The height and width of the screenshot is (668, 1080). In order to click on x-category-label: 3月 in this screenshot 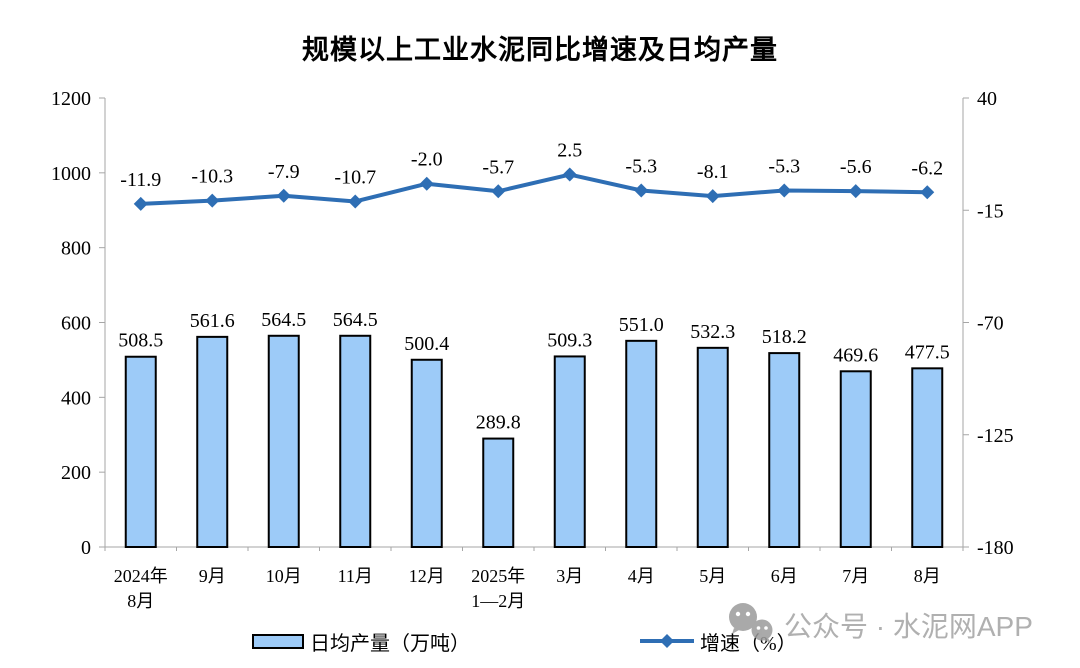, I will do `click(569, 576)`.